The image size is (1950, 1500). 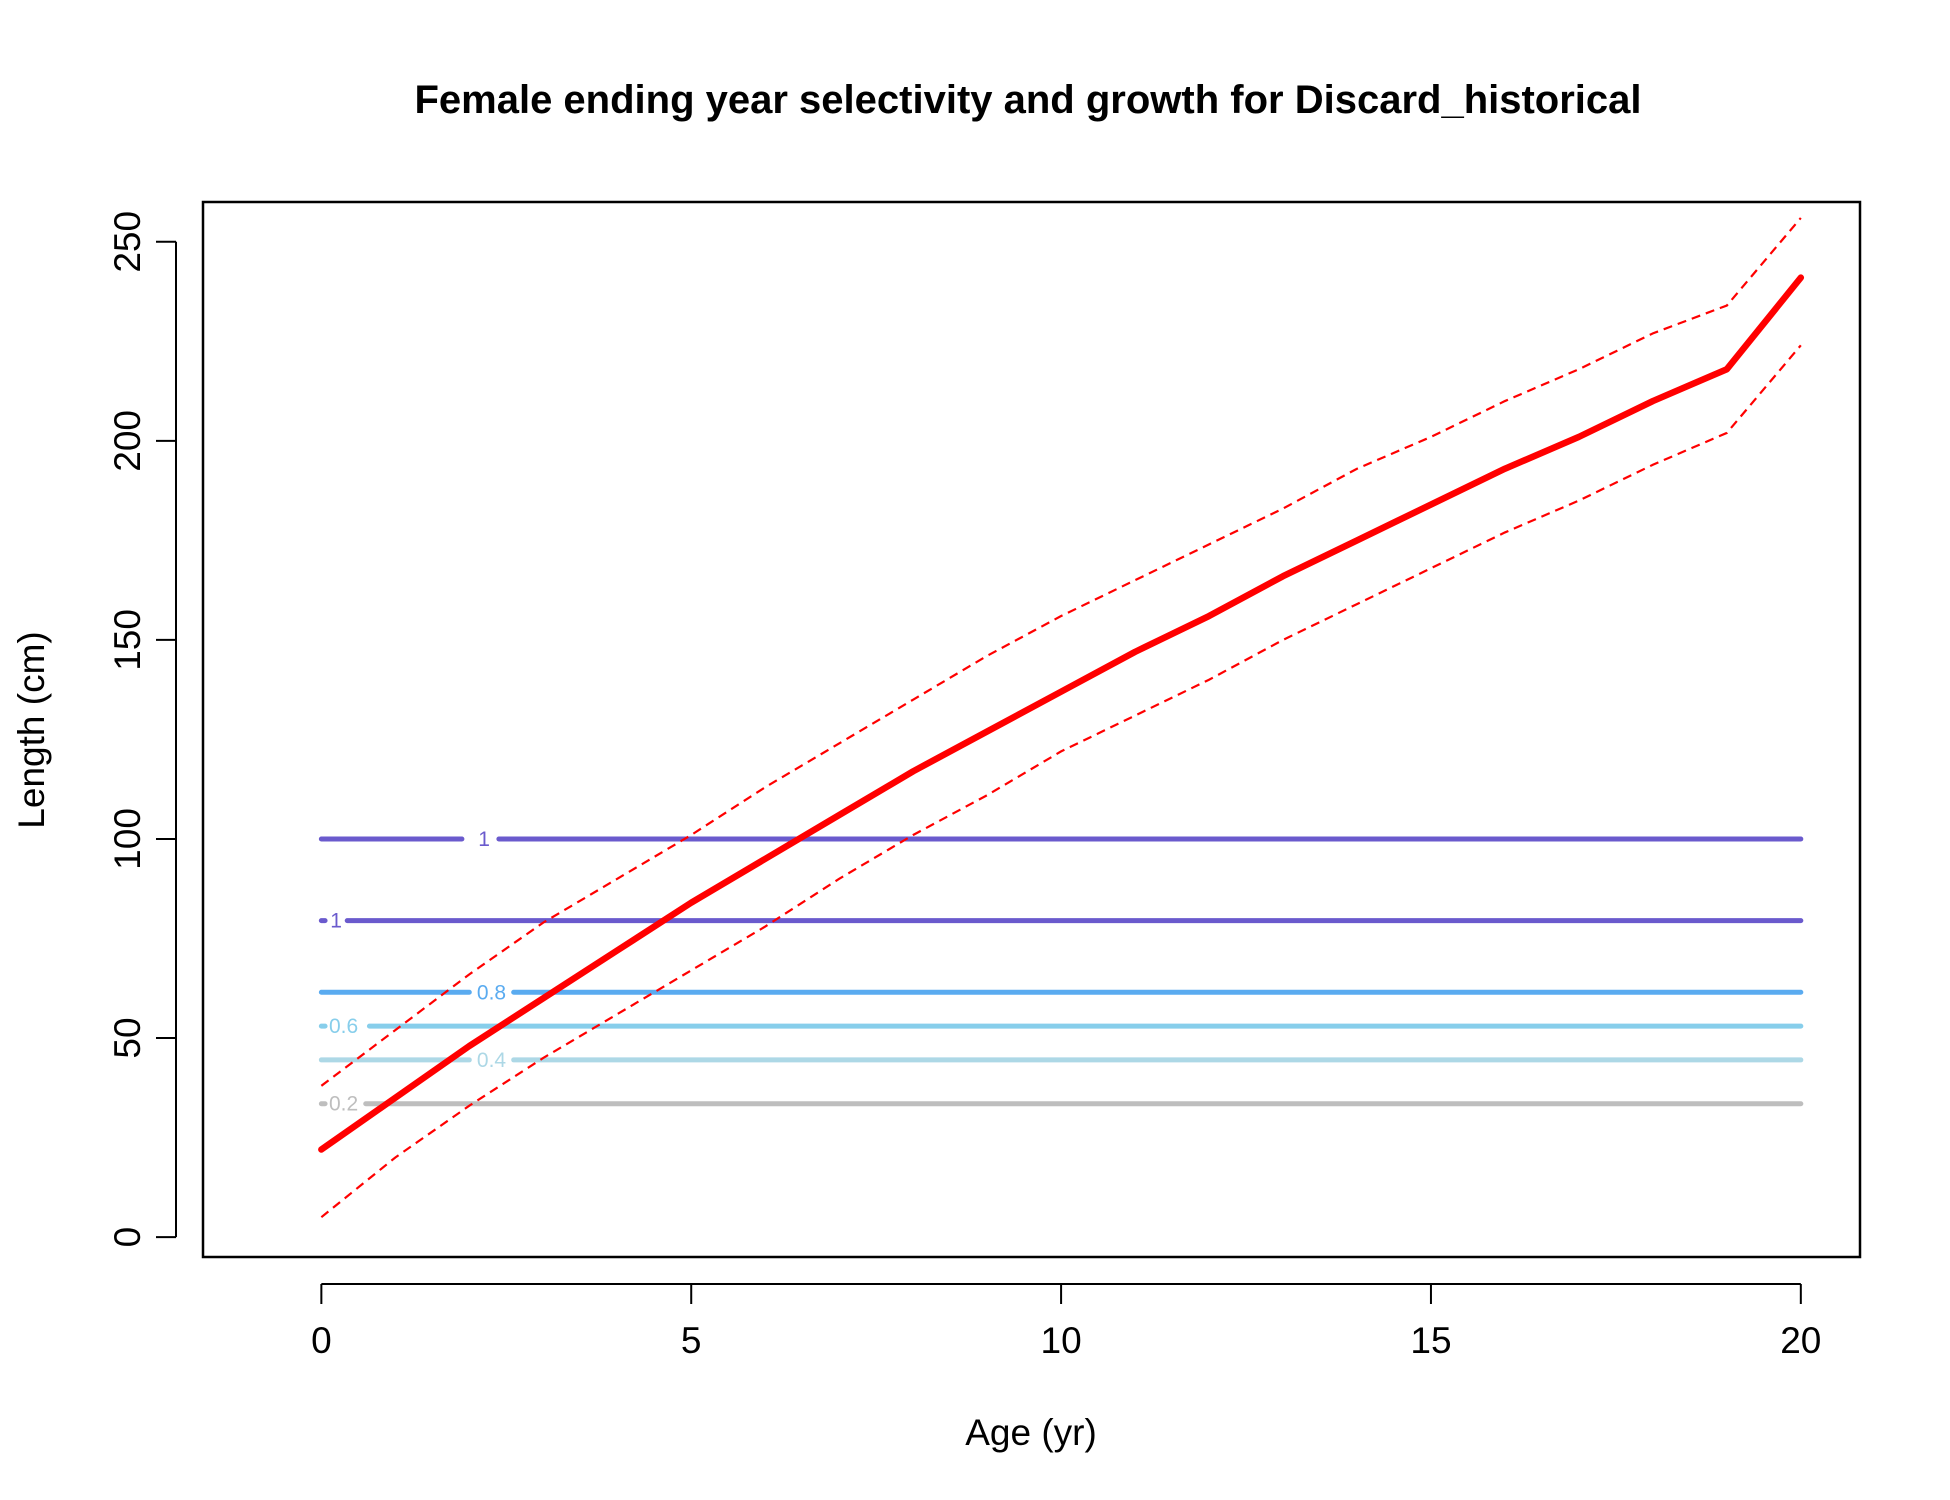 What do you see at coordinates (142, 729) in the screenshot?
I see `y-axis: 0 50 100 150 200 250` at bounding box center [142, 729].